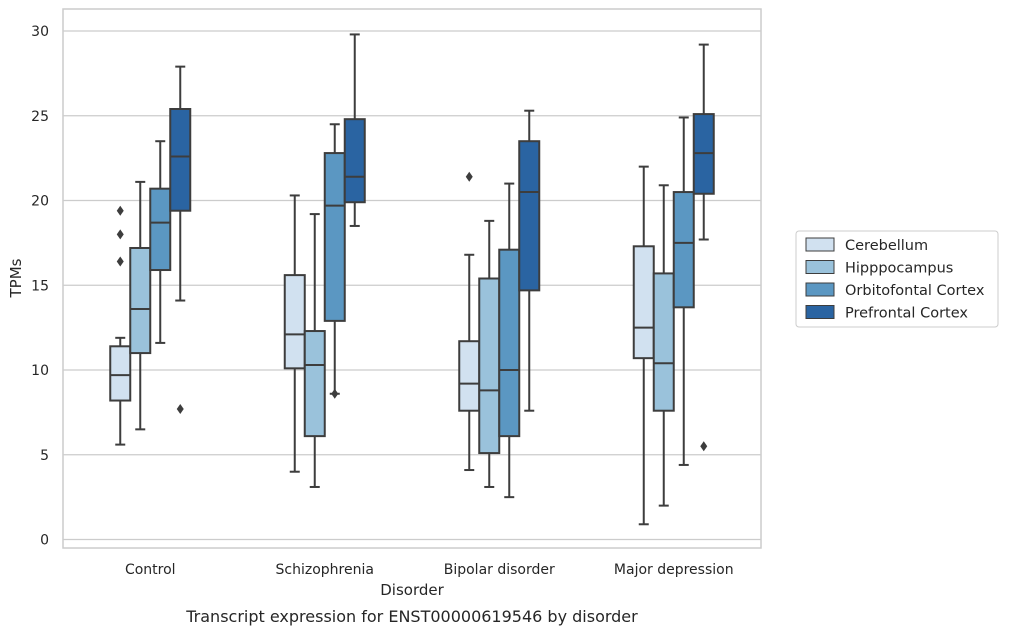 Image resolution: width=1009 pixels, height=634 pixels. Describe the element at coordinates (674, 570) in the screenshot. I see `x-tick-label: Major depression` at that location.